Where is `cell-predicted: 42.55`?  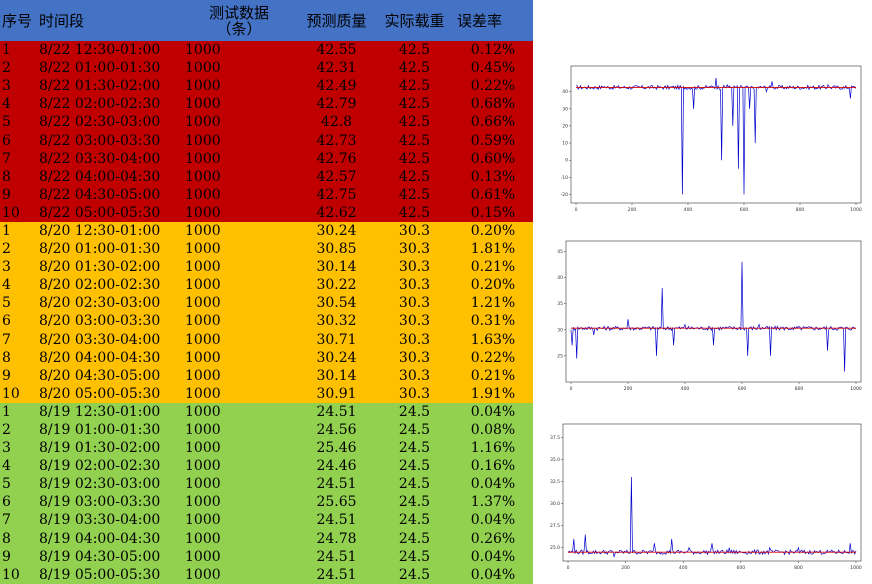 cell-predicted: 42.55 is located at coordinates (336, 50).